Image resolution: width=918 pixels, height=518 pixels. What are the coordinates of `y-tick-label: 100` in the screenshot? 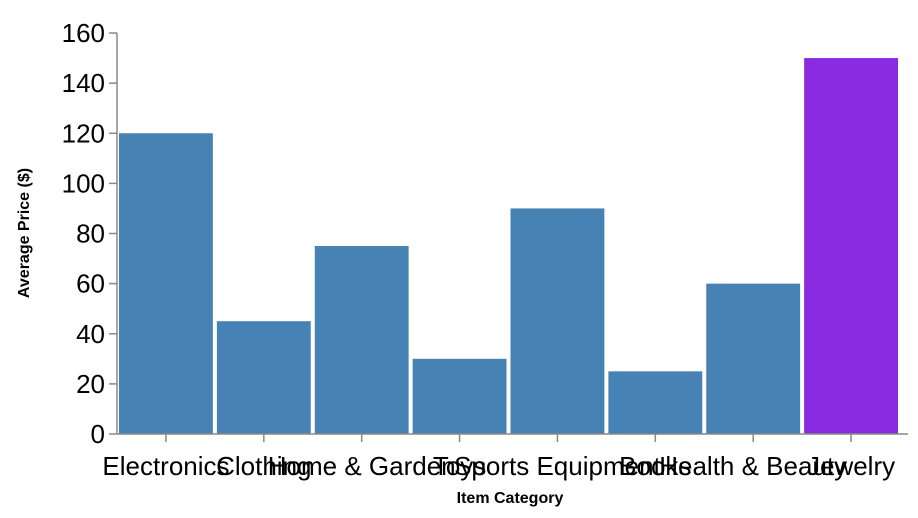 It's located at (83, 183).